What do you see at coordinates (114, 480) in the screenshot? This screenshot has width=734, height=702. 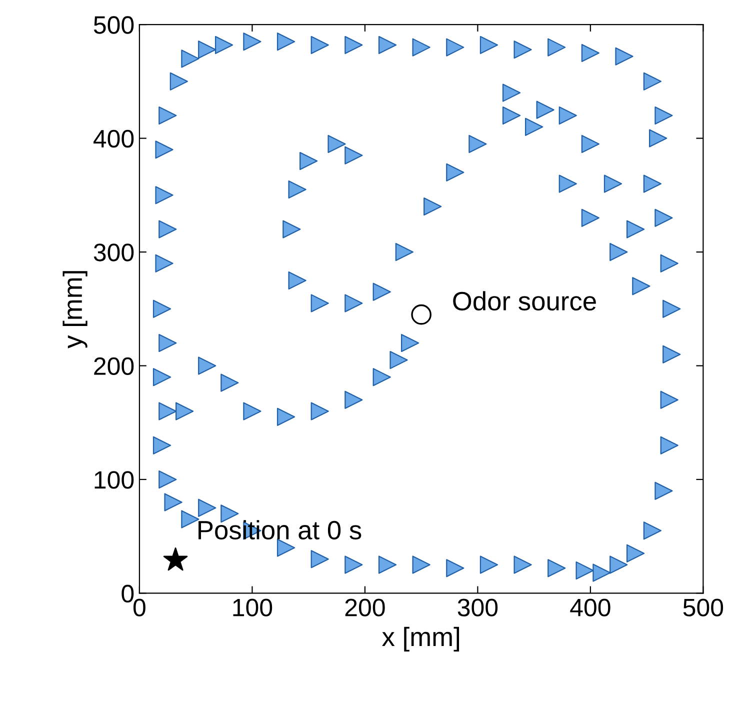 I see `y-tick-label: 100` at bounding box center [114, 480].